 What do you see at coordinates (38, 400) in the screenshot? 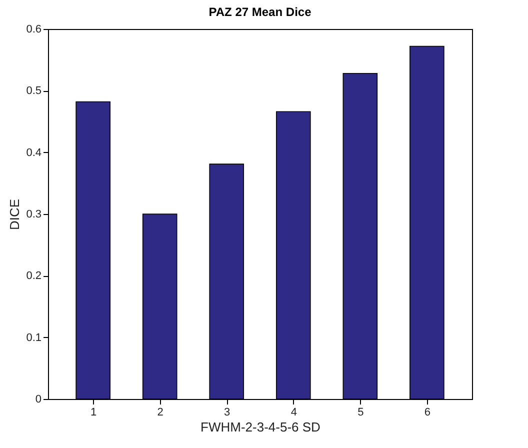
I see `y-tick-label: 0` at bounding box center [38, 400].